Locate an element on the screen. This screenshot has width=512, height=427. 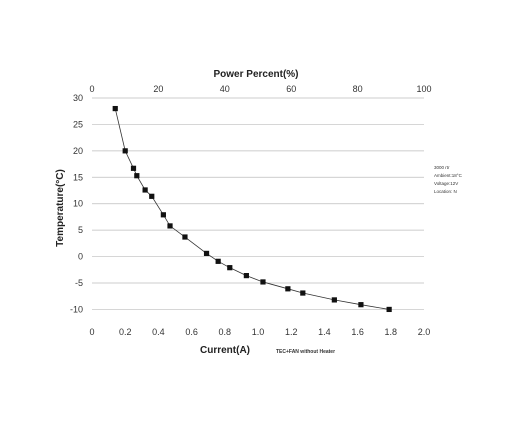
x-tick-label: 0.2 is located at coordinates (125, 332).